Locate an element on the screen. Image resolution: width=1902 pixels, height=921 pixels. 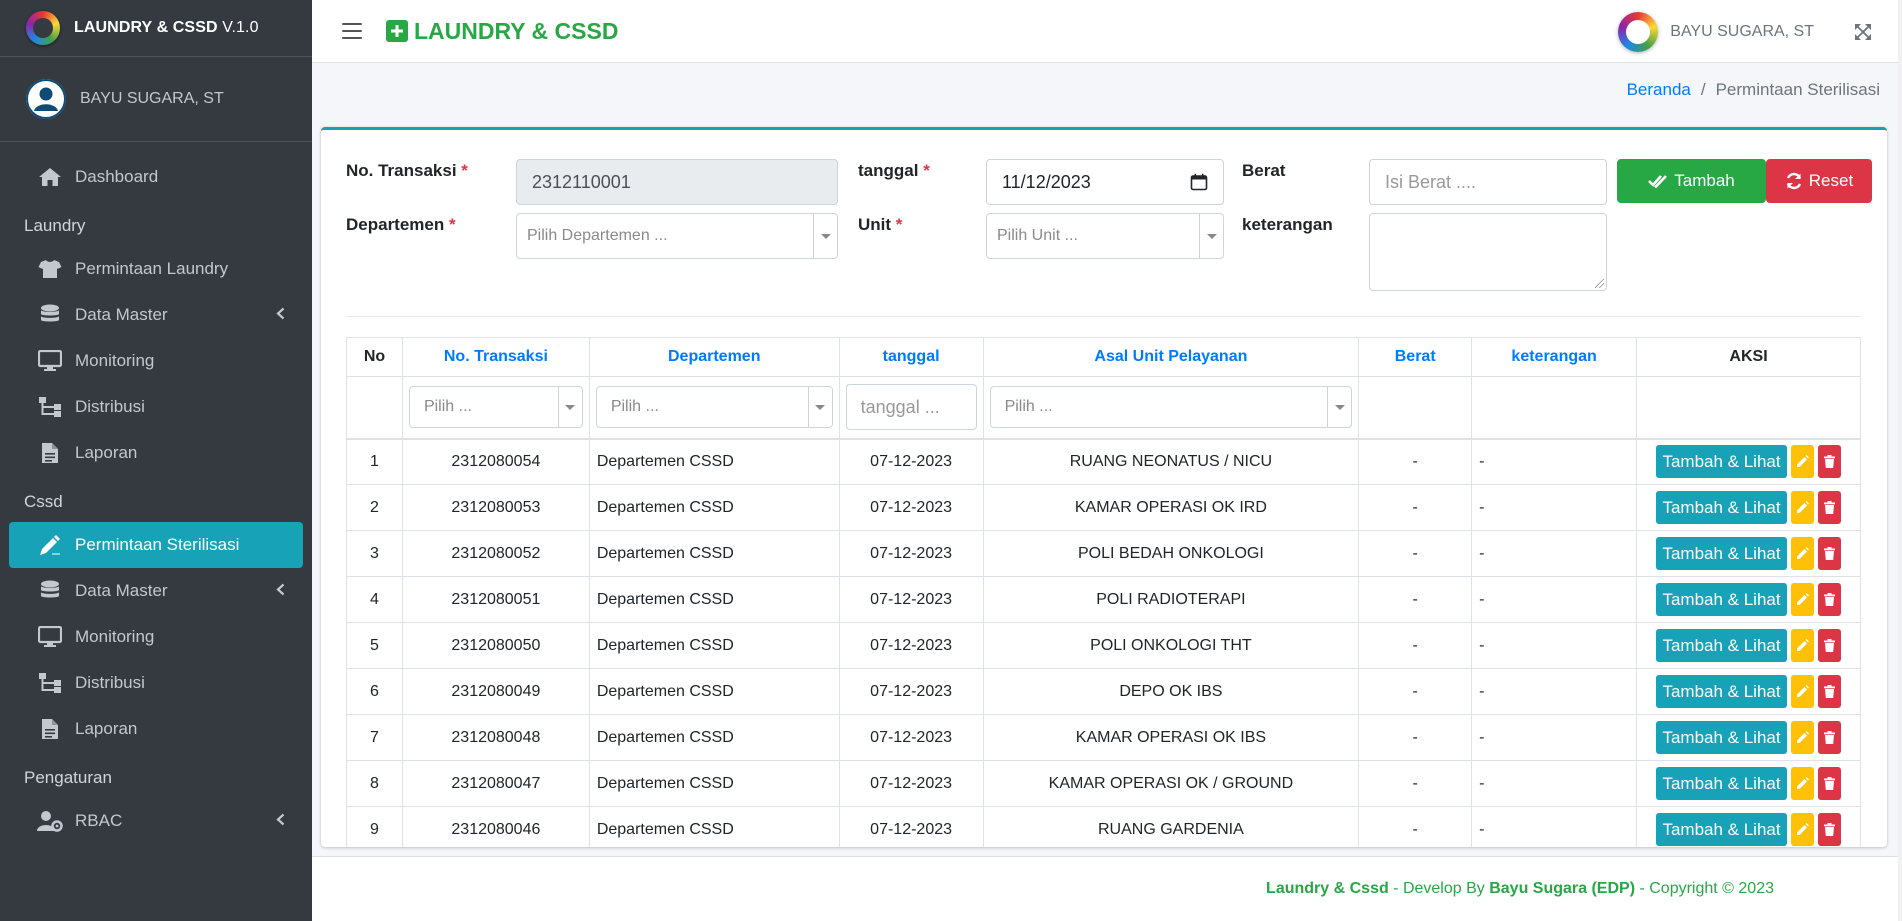
tambah-button: Tambah is located at coordinates (1691, 181).